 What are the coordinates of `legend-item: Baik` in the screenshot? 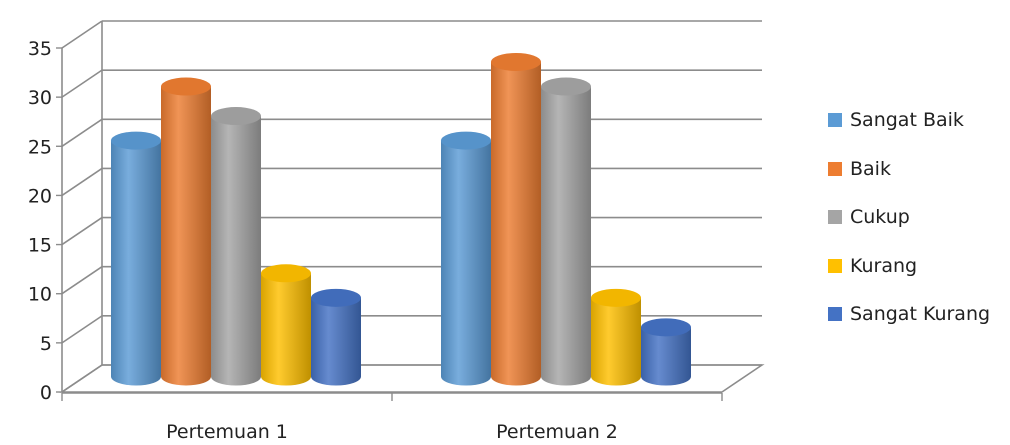 It's located at (917, 169).